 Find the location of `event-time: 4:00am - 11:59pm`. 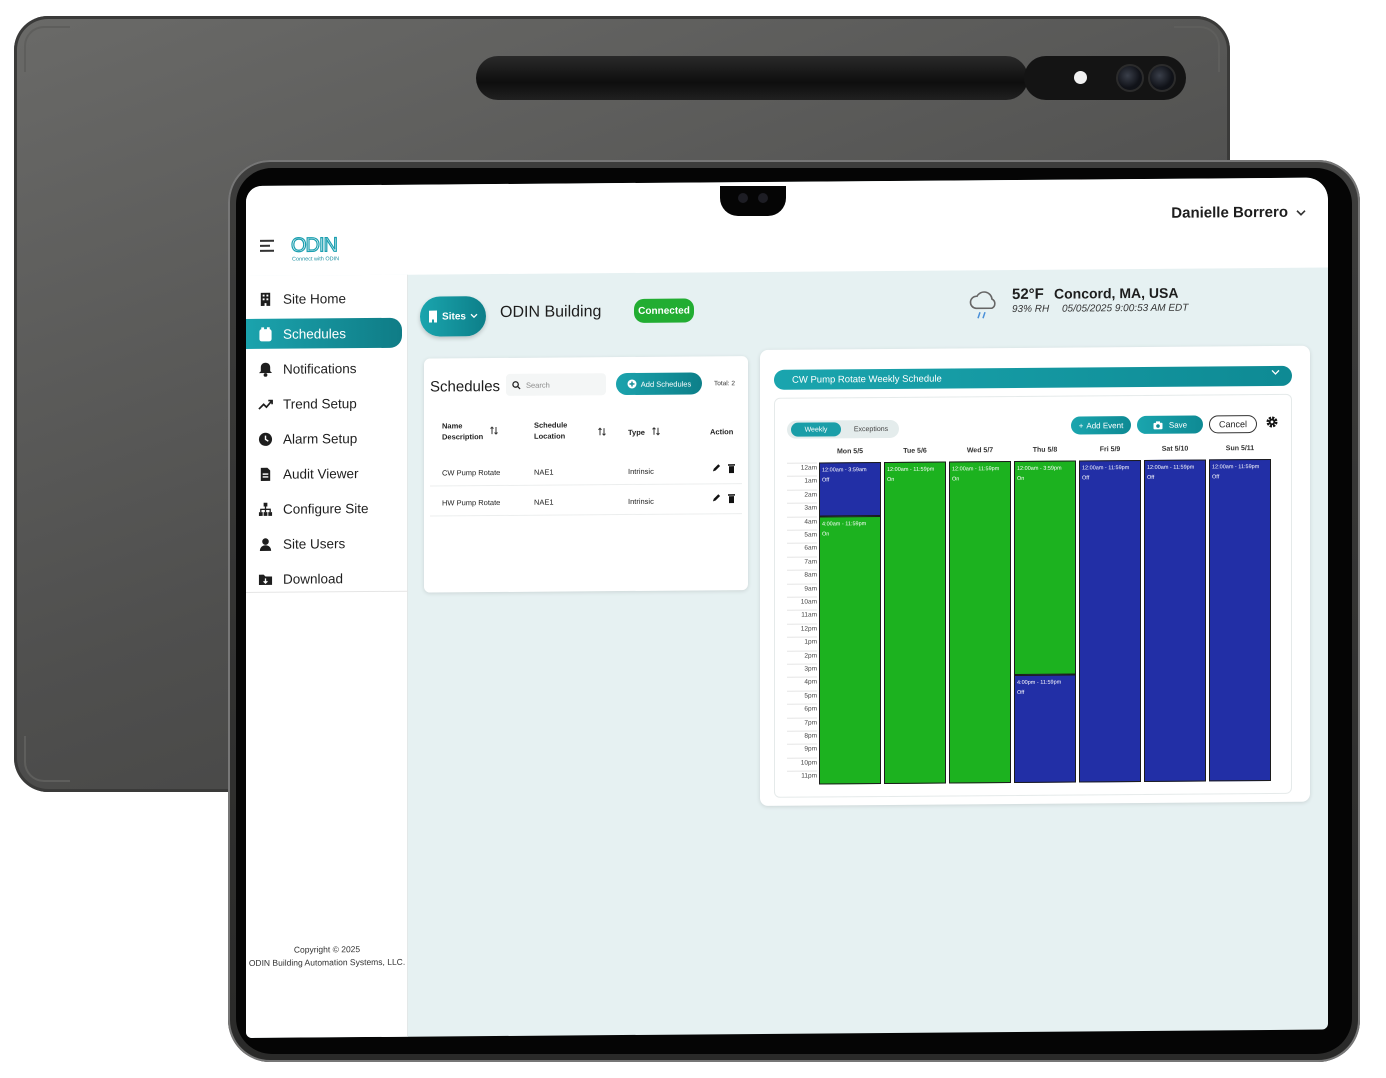

event-time: 4:00am - 11:59pm is located at coordinates (844, 524).